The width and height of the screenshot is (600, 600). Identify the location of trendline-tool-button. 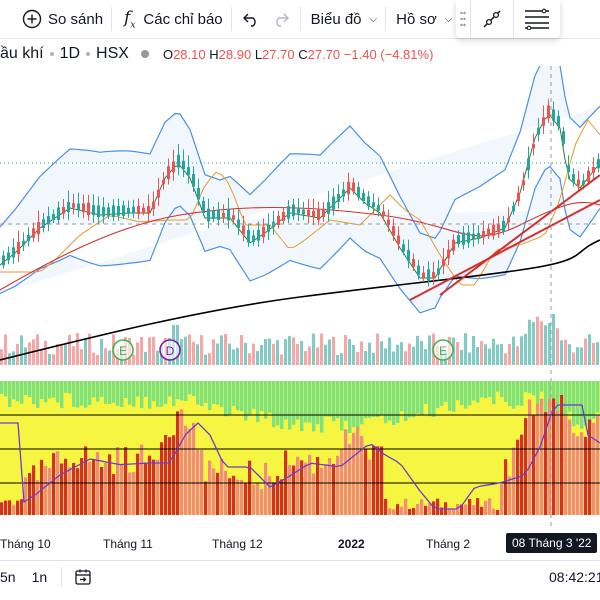
(491, 19).